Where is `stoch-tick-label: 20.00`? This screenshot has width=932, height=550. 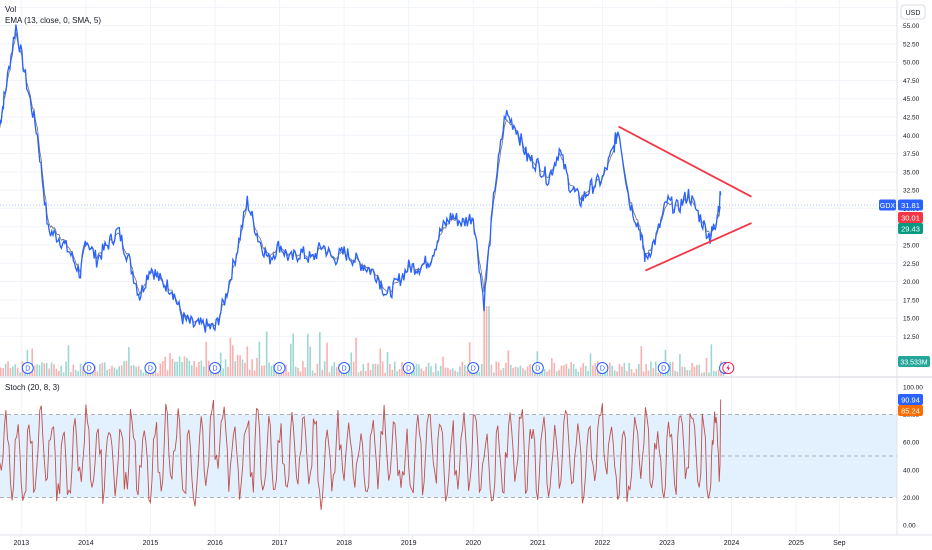
stoch-tick-label: 20.00 is located at coordinates (911, 498).